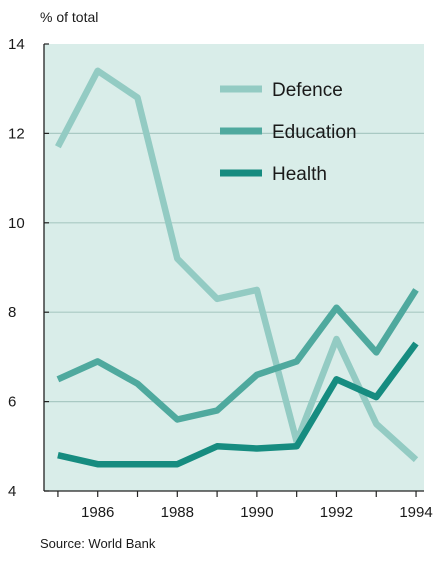  I want to click on legend-label-health: Health, so click(299, 174).